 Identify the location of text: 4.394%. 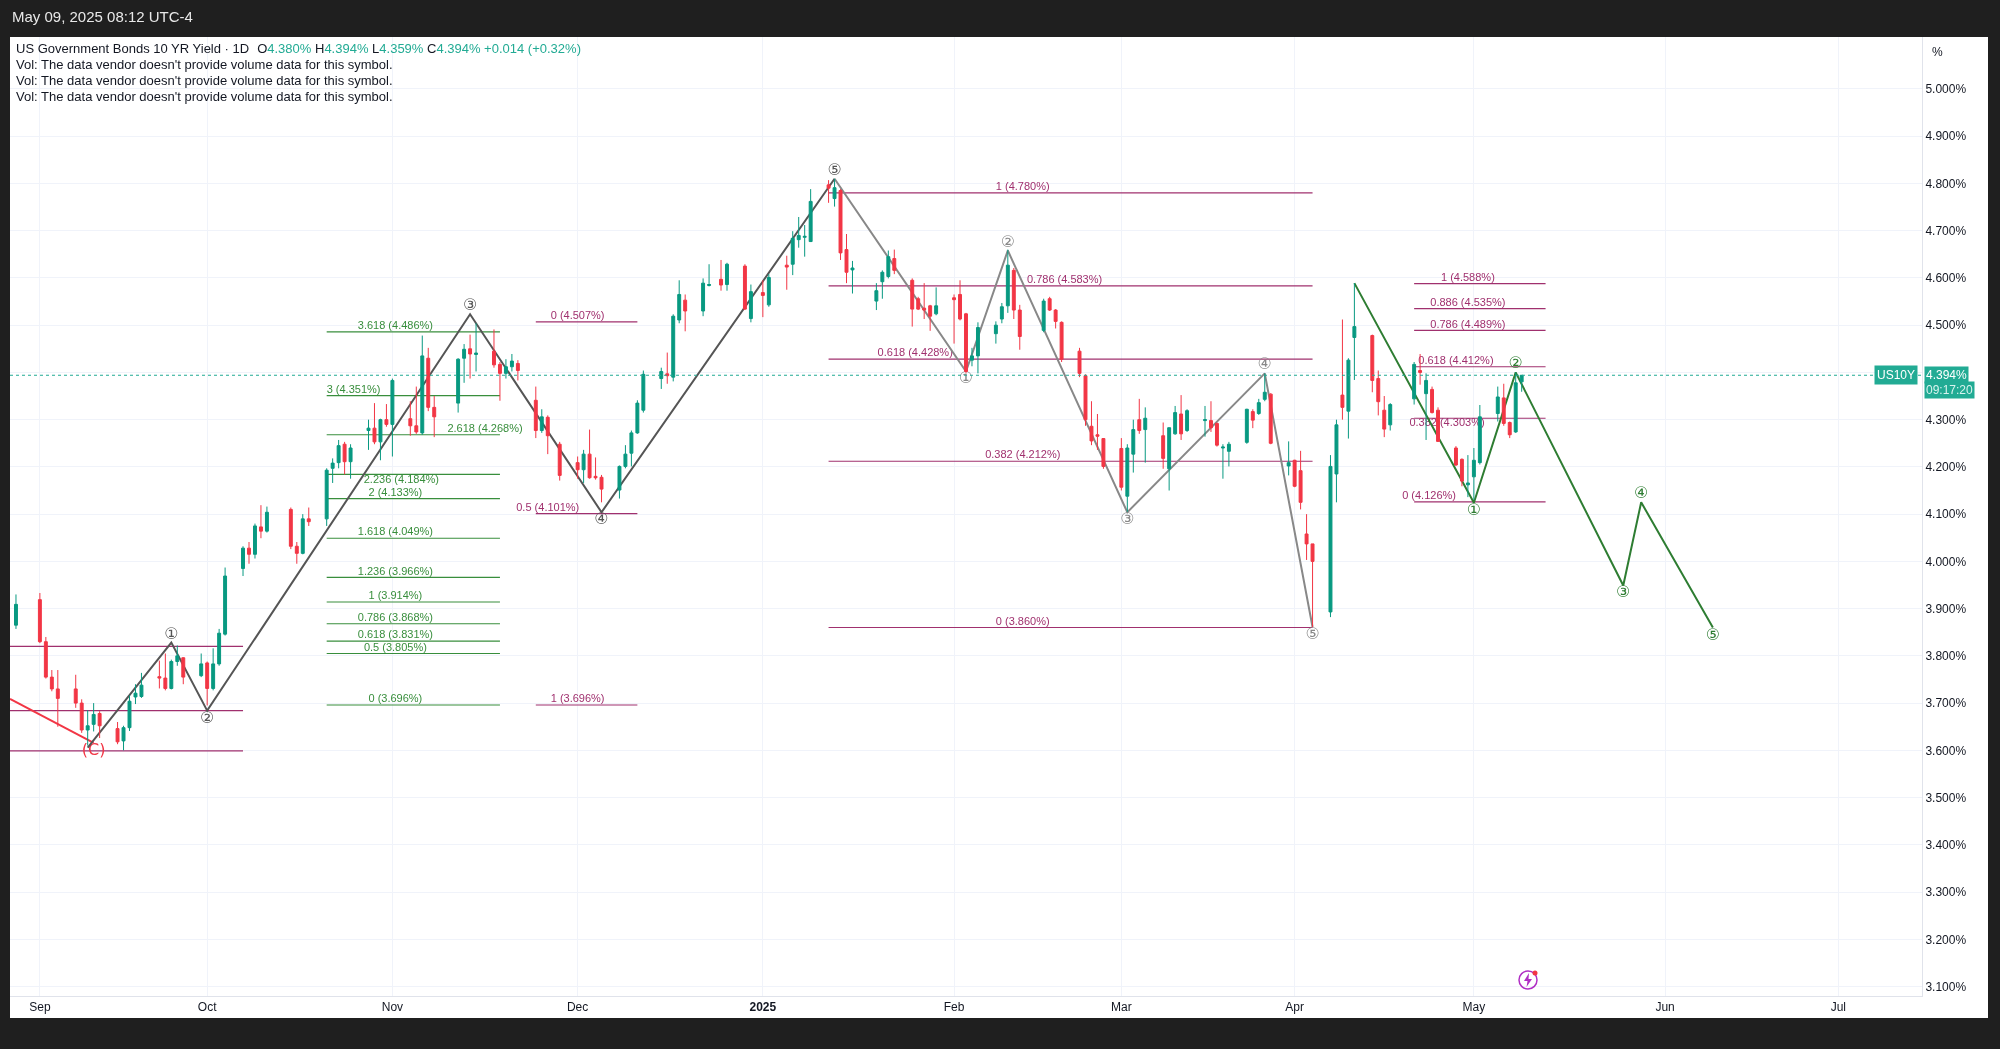
(1947, 375).